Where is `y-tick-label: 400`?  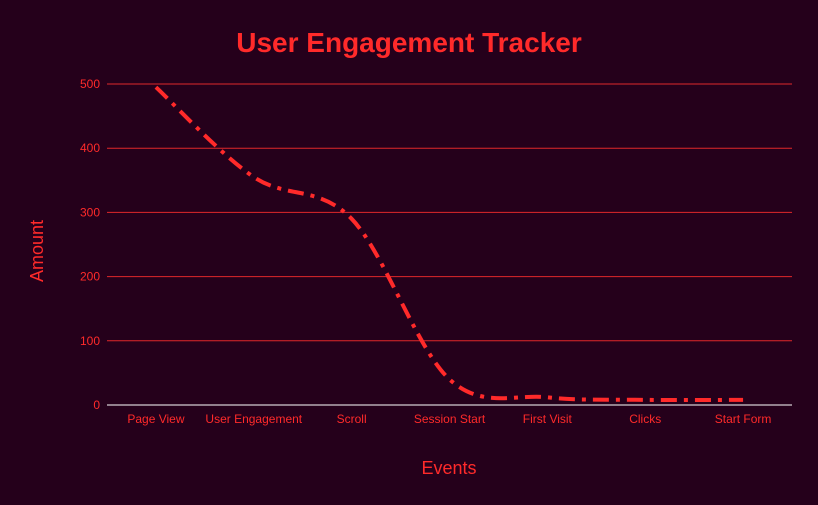
y-tick-label: 400 is located at coordinates (90, 148).